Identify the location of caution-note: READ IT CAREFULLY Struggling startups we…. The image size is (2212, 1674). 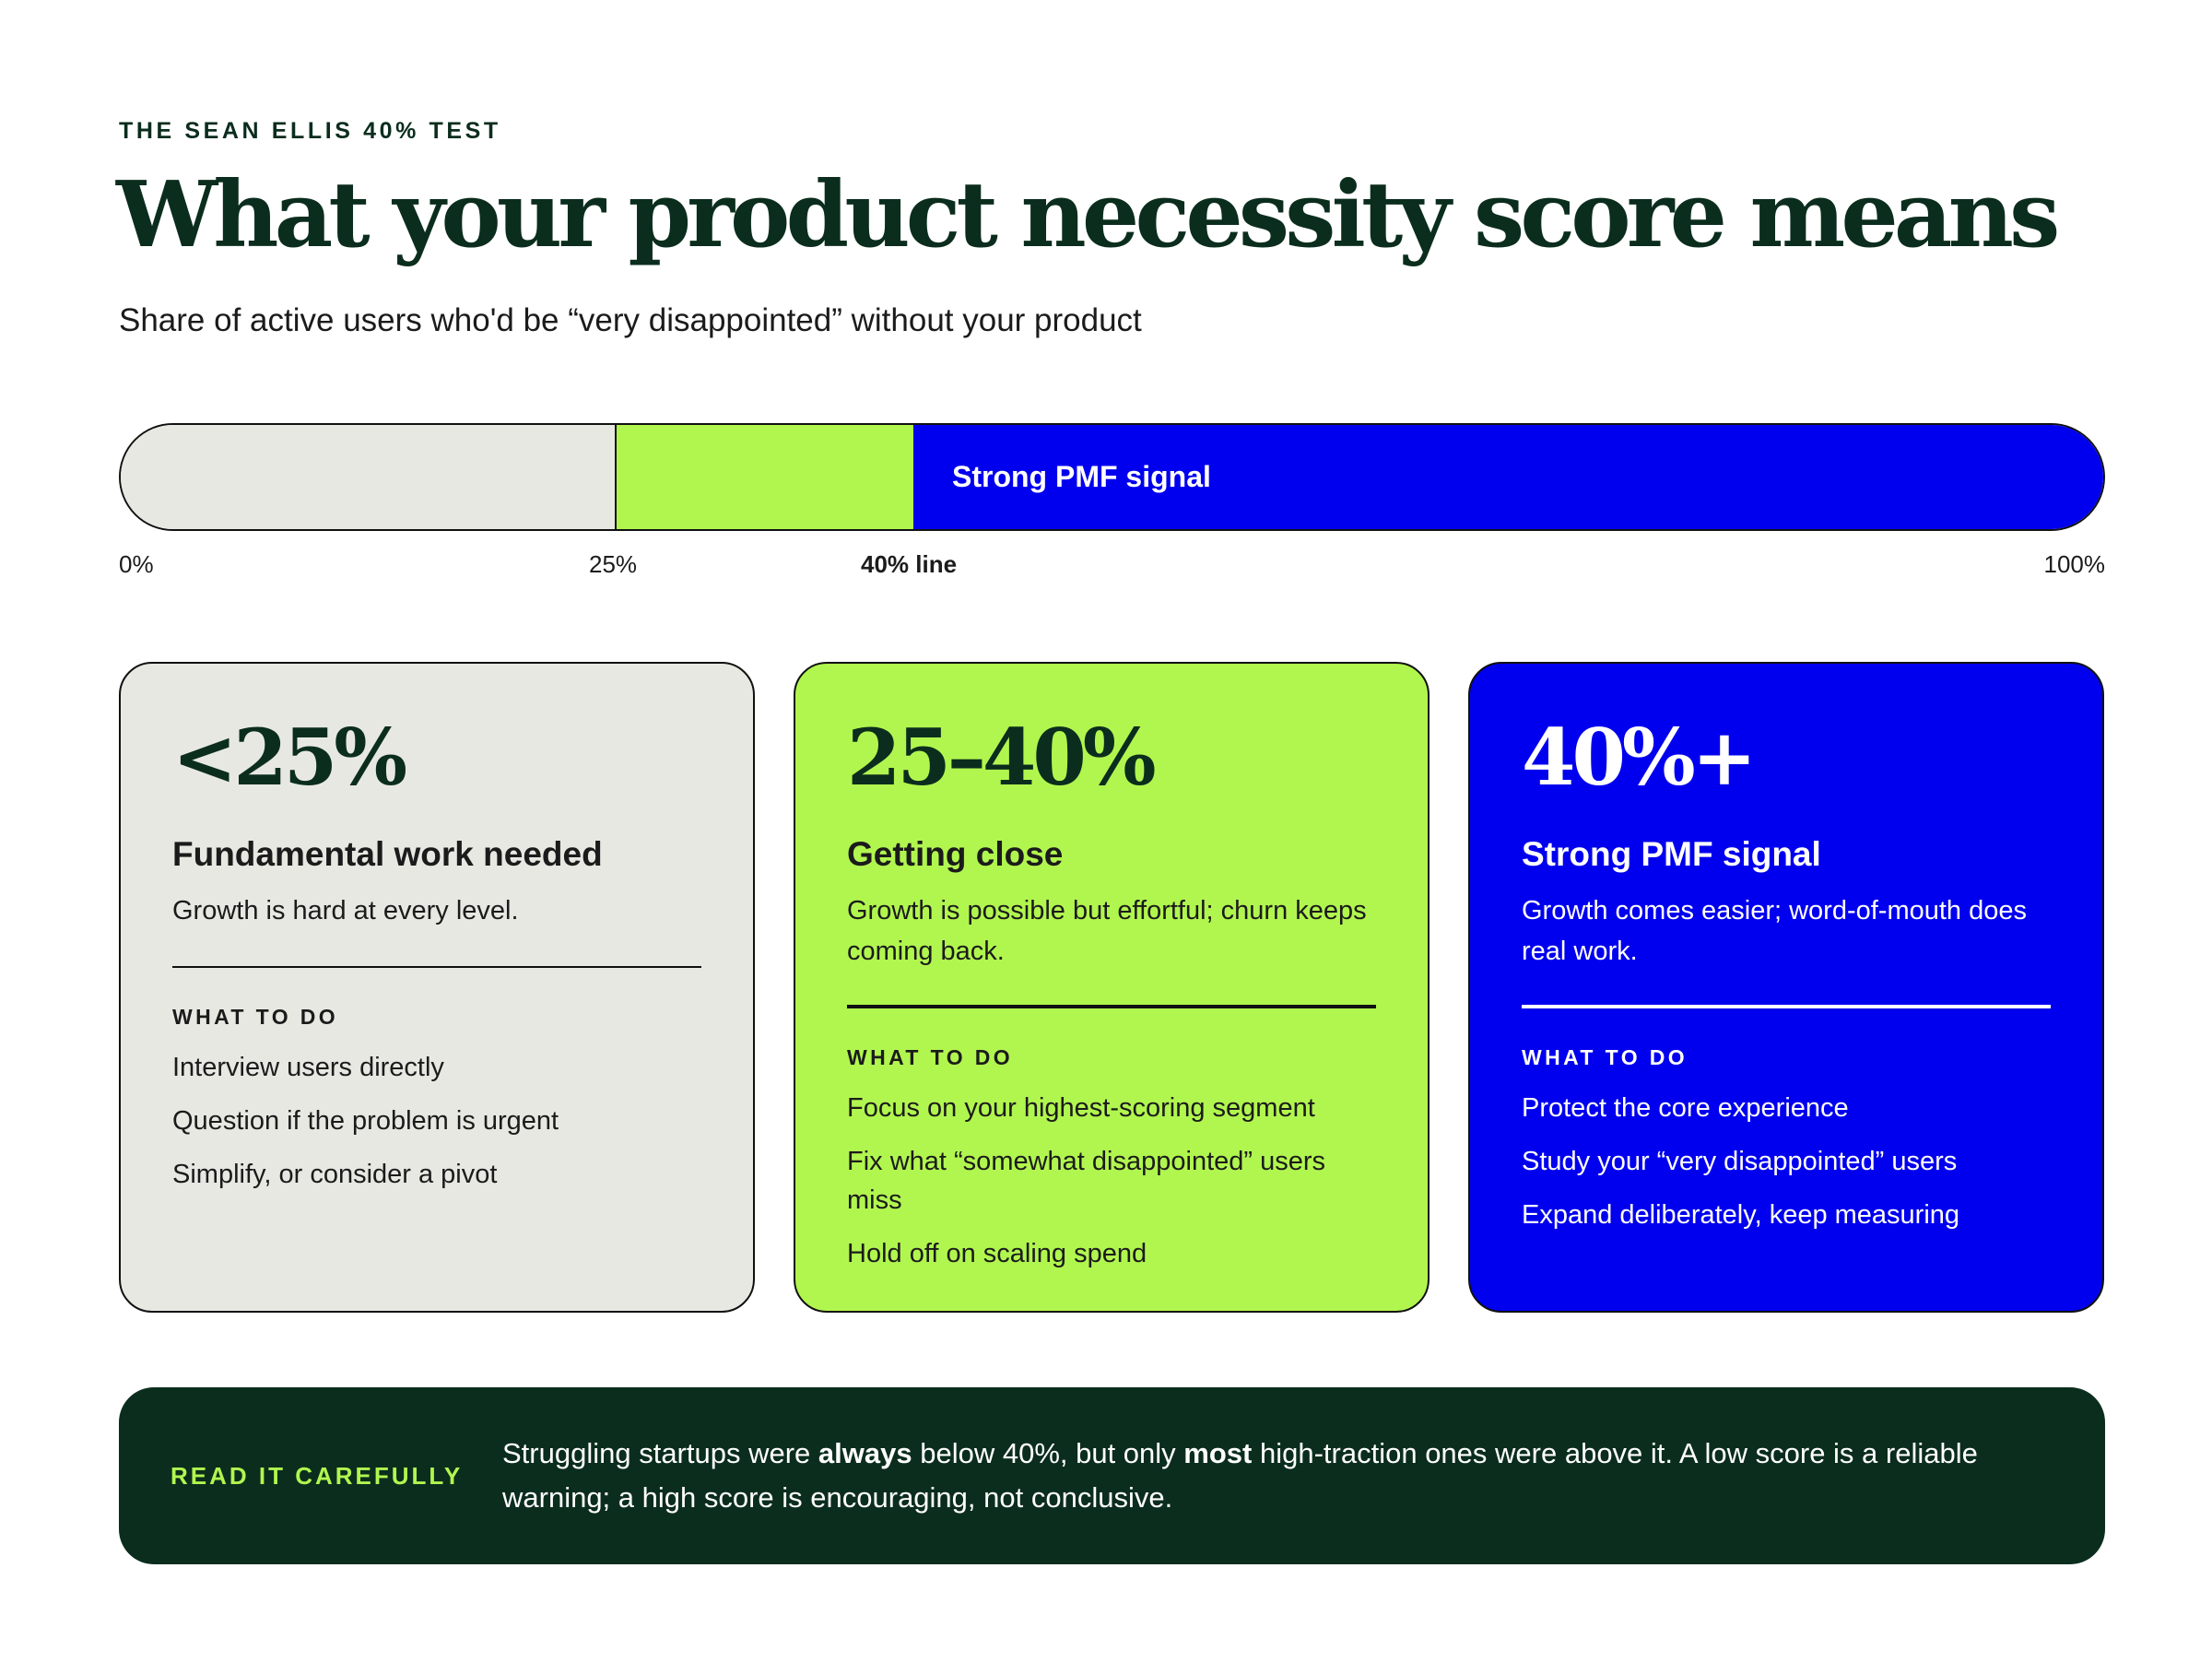
(1112, 1476).